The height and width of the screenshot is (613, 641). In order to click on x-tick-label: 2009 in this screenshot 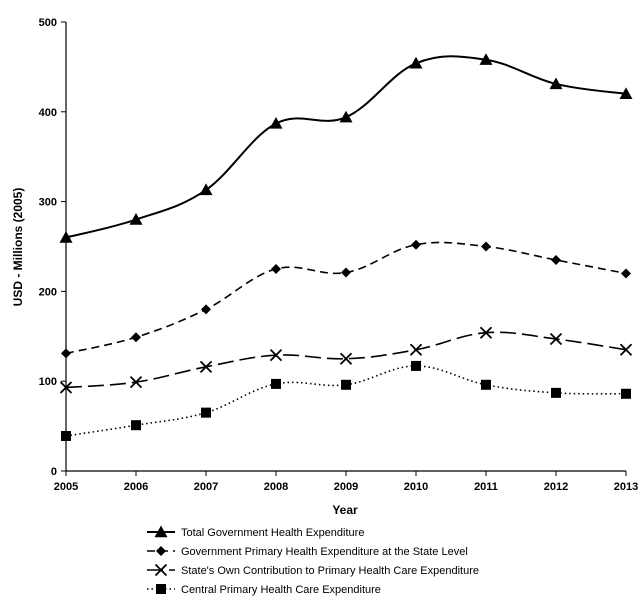, I will do `click(346, 487)`.